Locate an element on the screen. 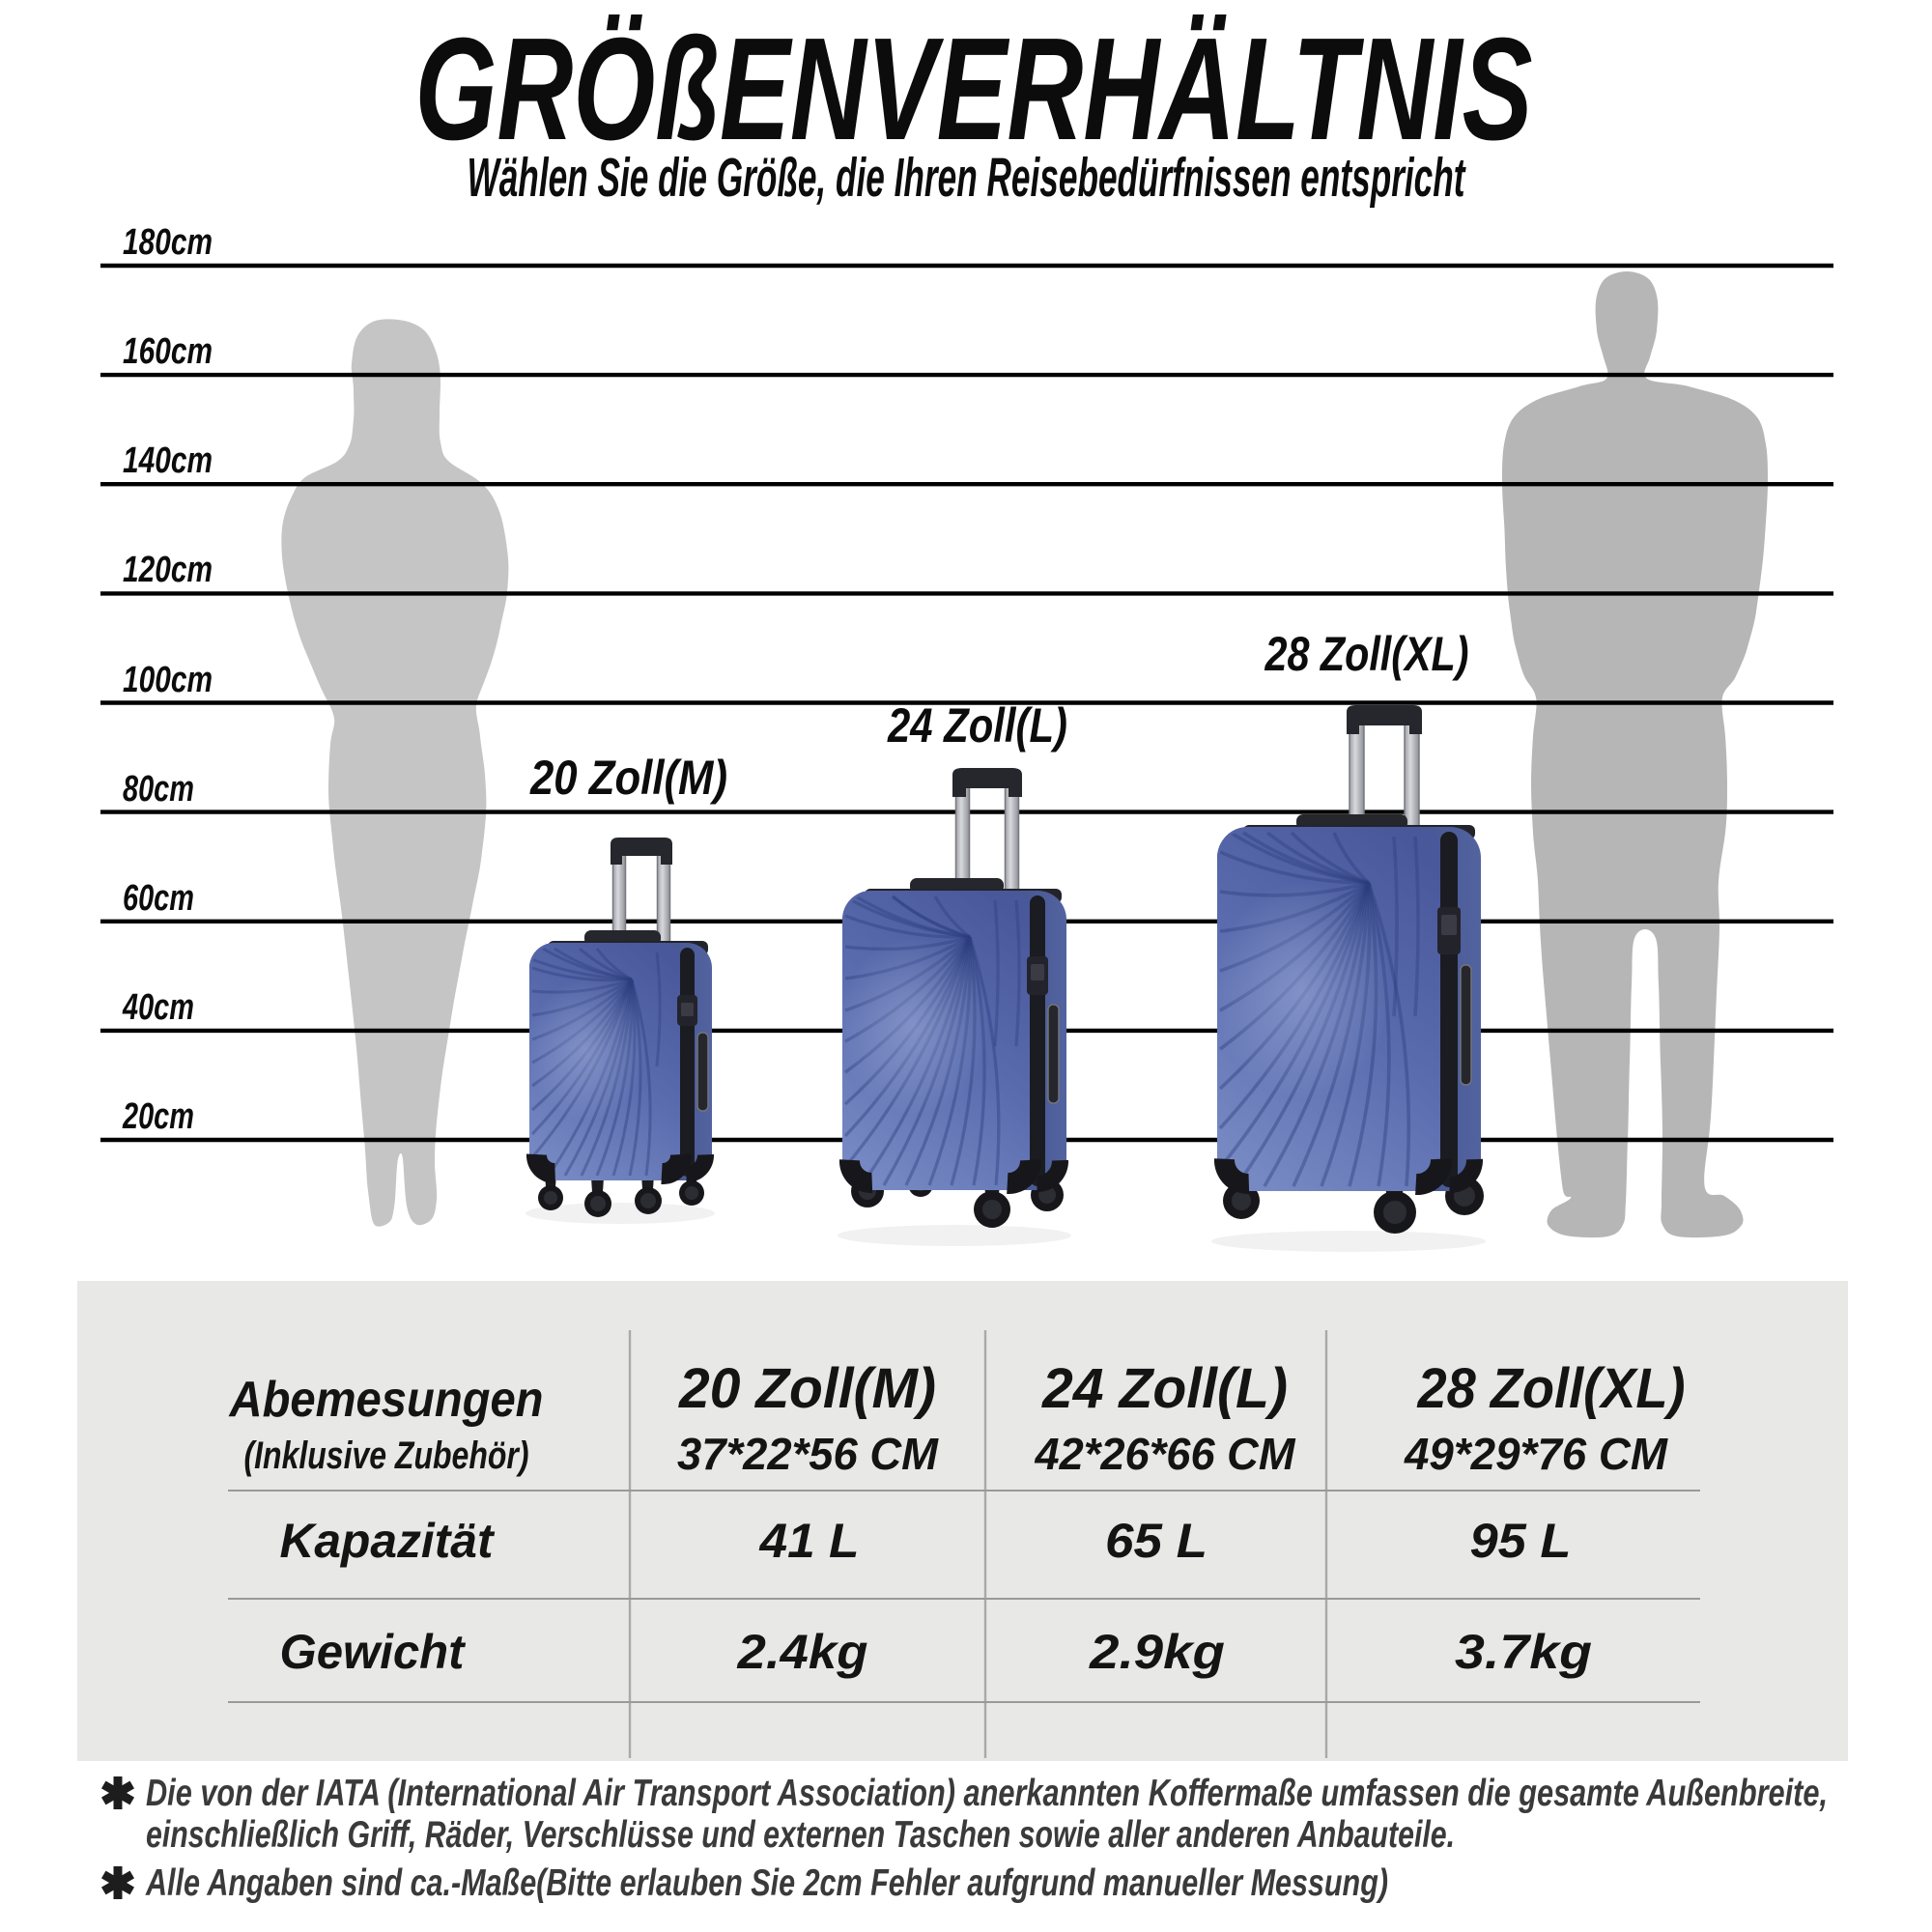  svg-text: 2.9kg is located at coordinates (1157, 1652).